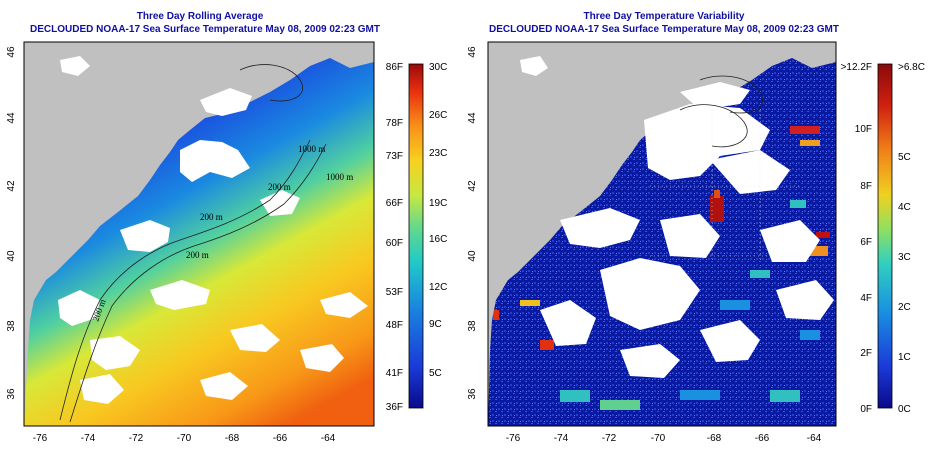 This screenshot has width=950, height=475. Describe the element at coordinates (721, 111) in the screenshot. I see `isobath-contours` at that location.